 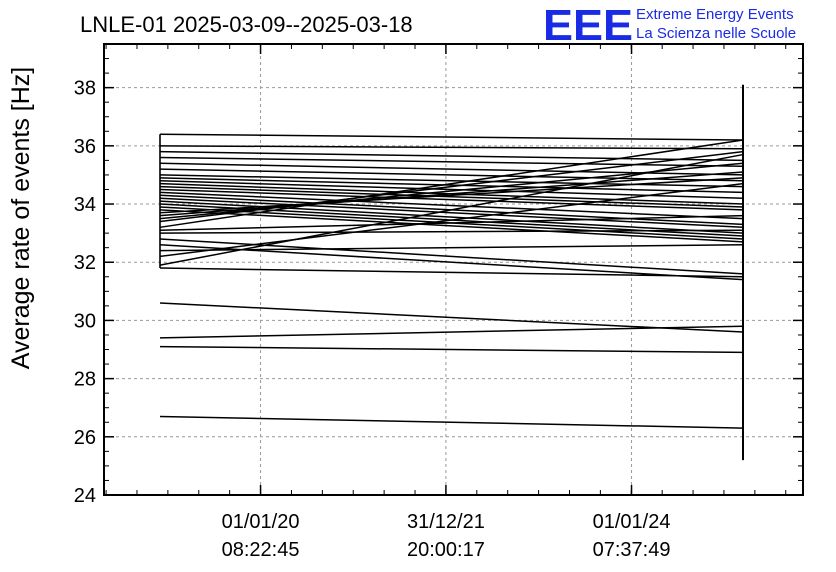 I want to click on y-tick-label: 38, so click(x=85, y=89).